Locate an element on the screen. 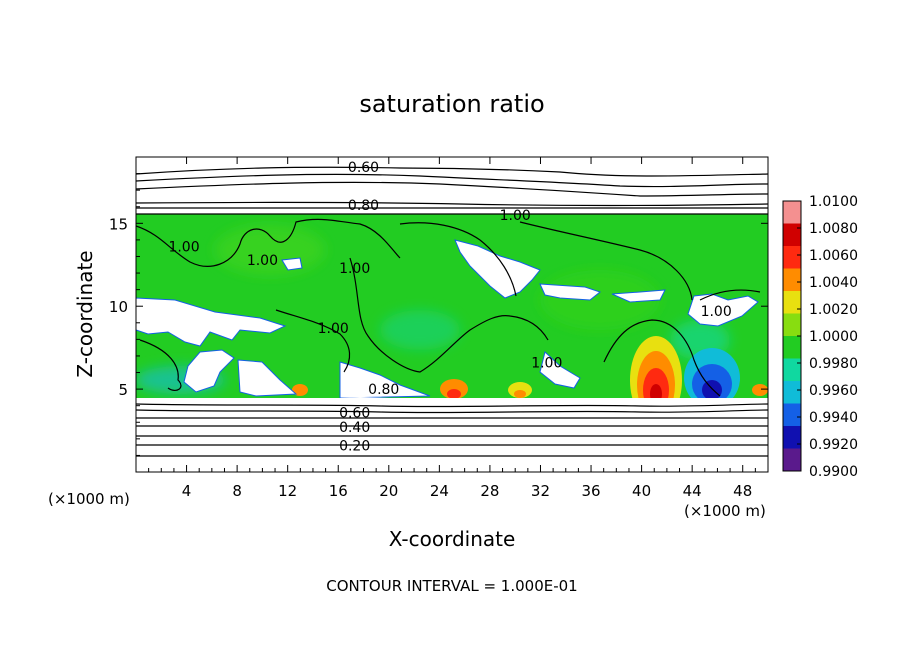 The height and width of the screenshot is (654, 904). colorbar-label: 1.0060 is located at coordinates (833, 256).